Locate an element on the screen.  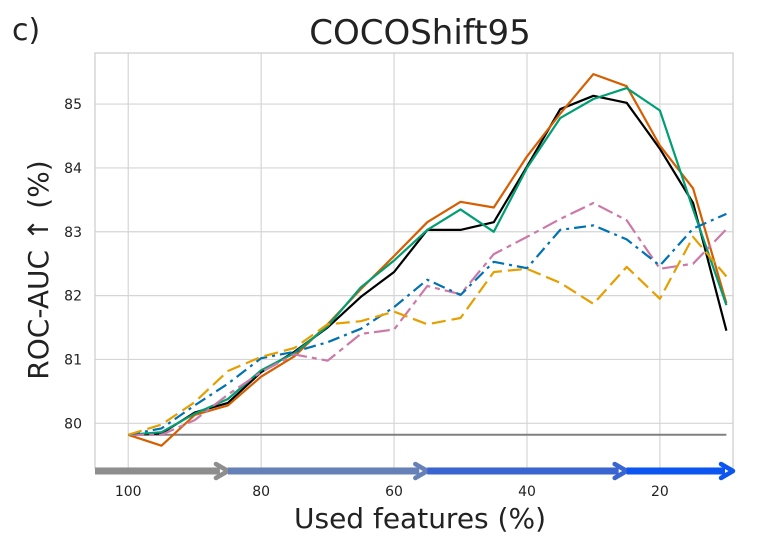
y-tick-label: 83 is located at coordinates (73, 233).